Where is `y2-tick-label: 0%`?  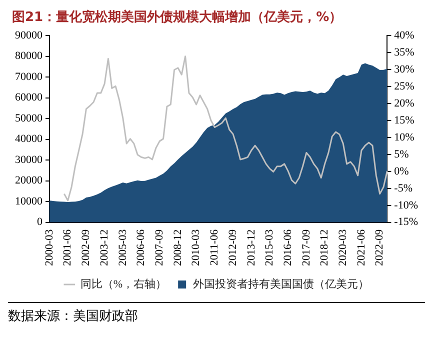
y2-tick-label: 0% is located at coordinates (401, 171).